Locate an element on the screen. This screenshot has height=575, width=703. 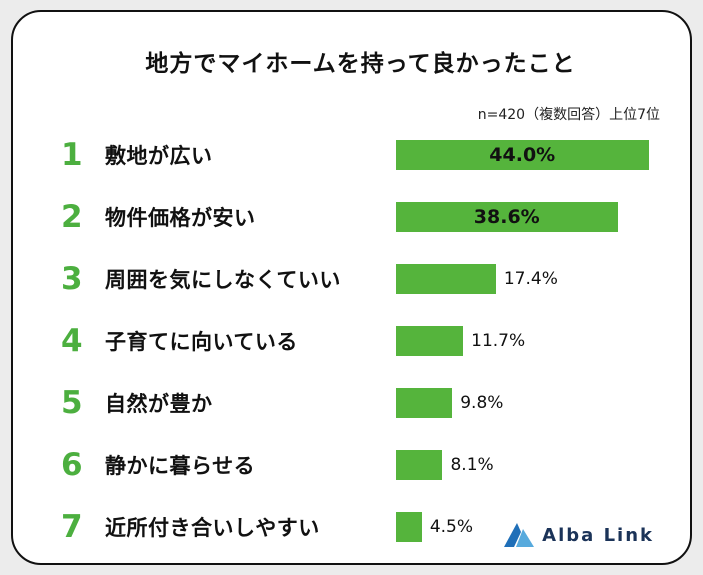
bar-area: 17.4% is located at coordinates (528, 279).